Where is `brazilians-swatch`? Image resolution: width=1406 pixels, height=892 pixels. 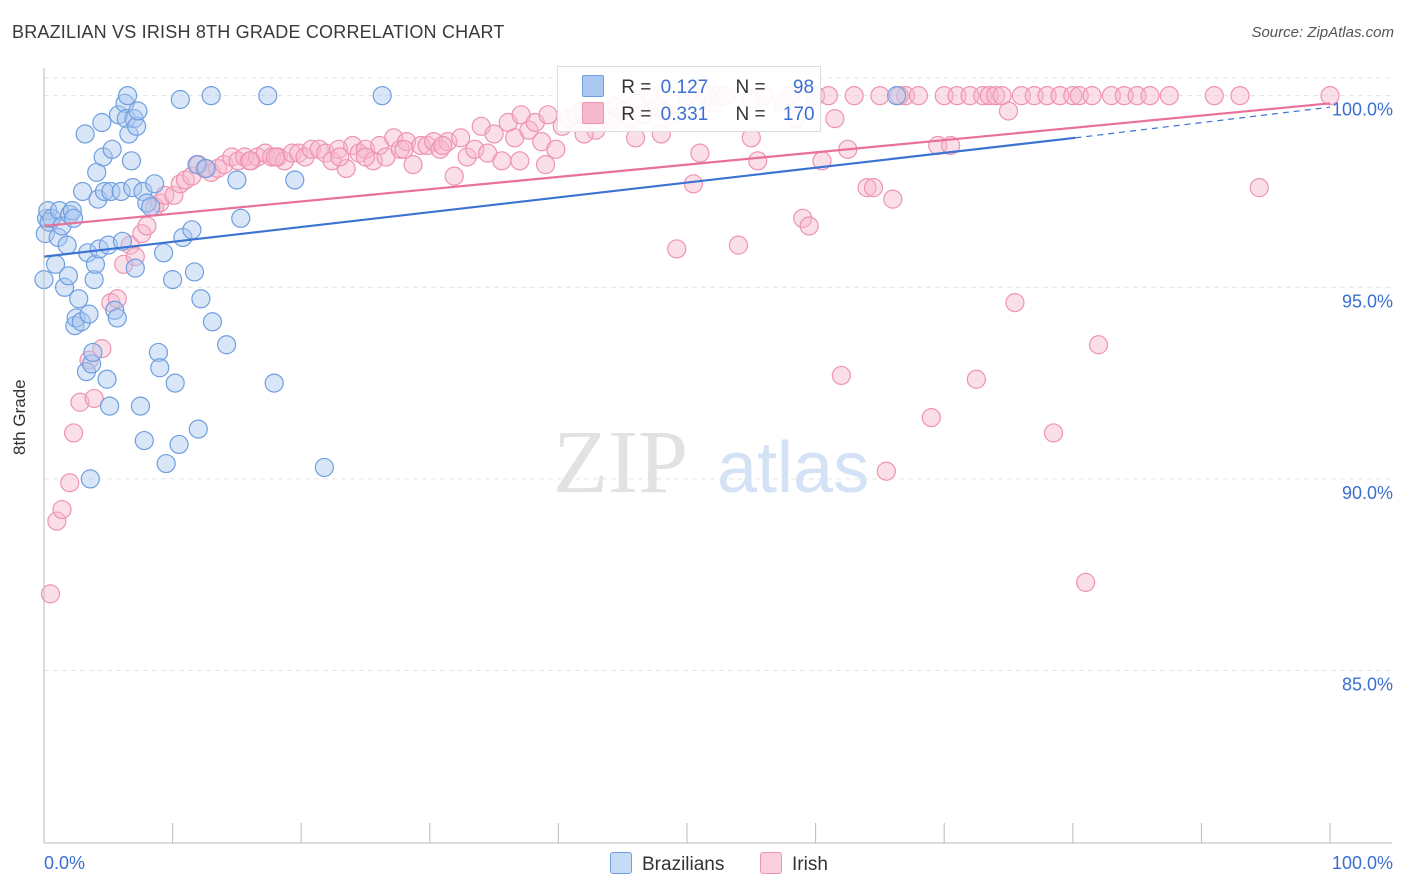 brazilians-swatch is located at coordinates (593, 86).